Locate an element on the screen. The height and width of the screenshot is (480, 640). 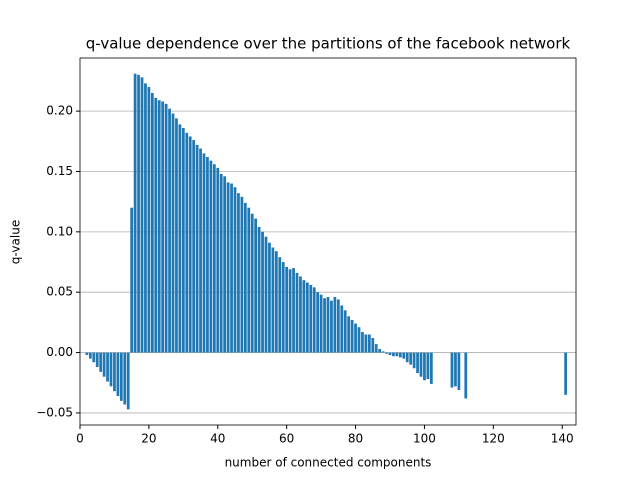
x-tick-label: 80 is located at coordinates (355, 439).